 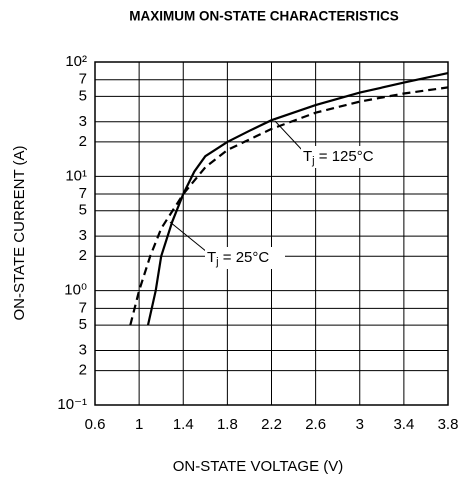 What do you see at coordinates (183, 424) in the screenshot?
I see `x-tick-label: 1.4` at bounding box center [183, 424].